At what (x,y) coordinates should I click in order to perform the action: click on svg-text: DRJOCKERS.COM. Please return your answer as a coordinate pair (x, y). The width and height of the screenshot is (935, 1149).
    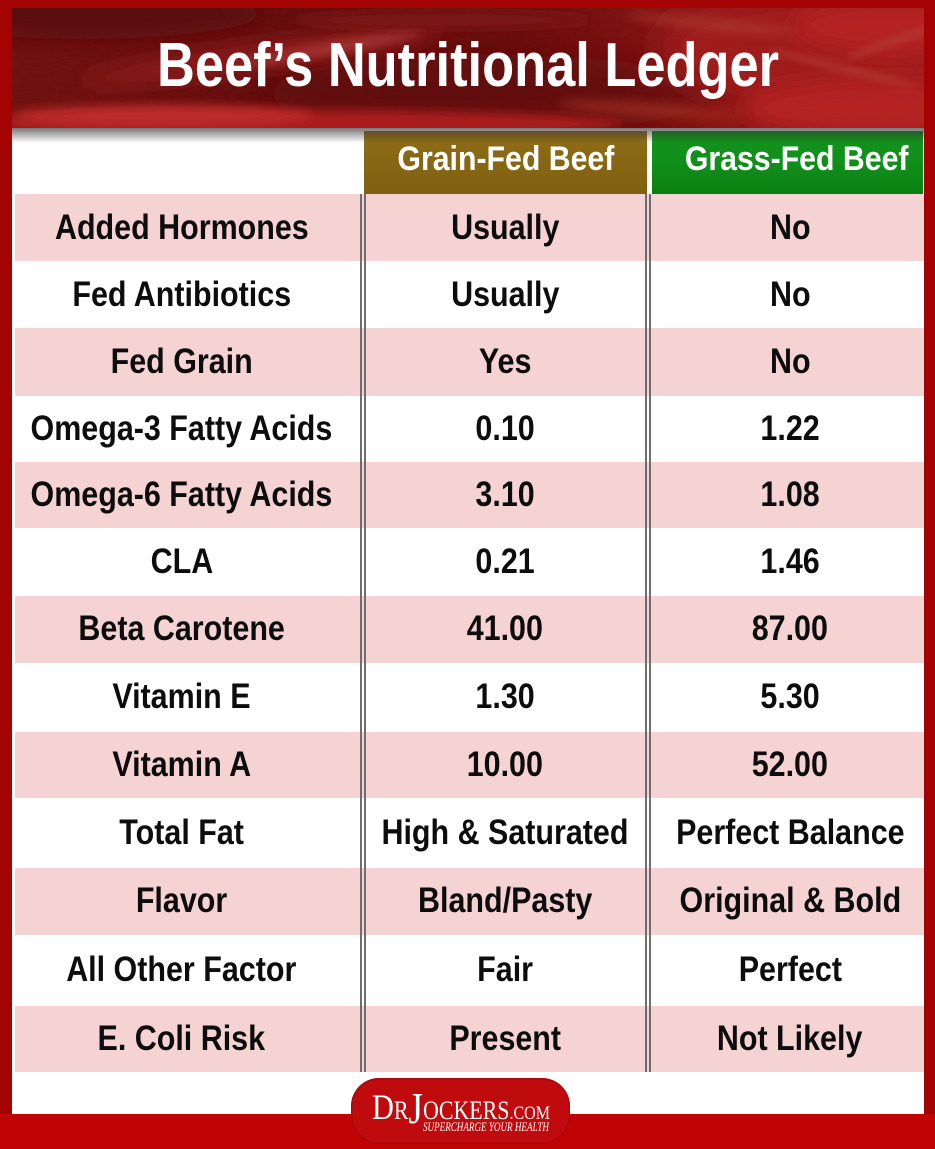
    Looking at the image, I should click on (461, 1108).